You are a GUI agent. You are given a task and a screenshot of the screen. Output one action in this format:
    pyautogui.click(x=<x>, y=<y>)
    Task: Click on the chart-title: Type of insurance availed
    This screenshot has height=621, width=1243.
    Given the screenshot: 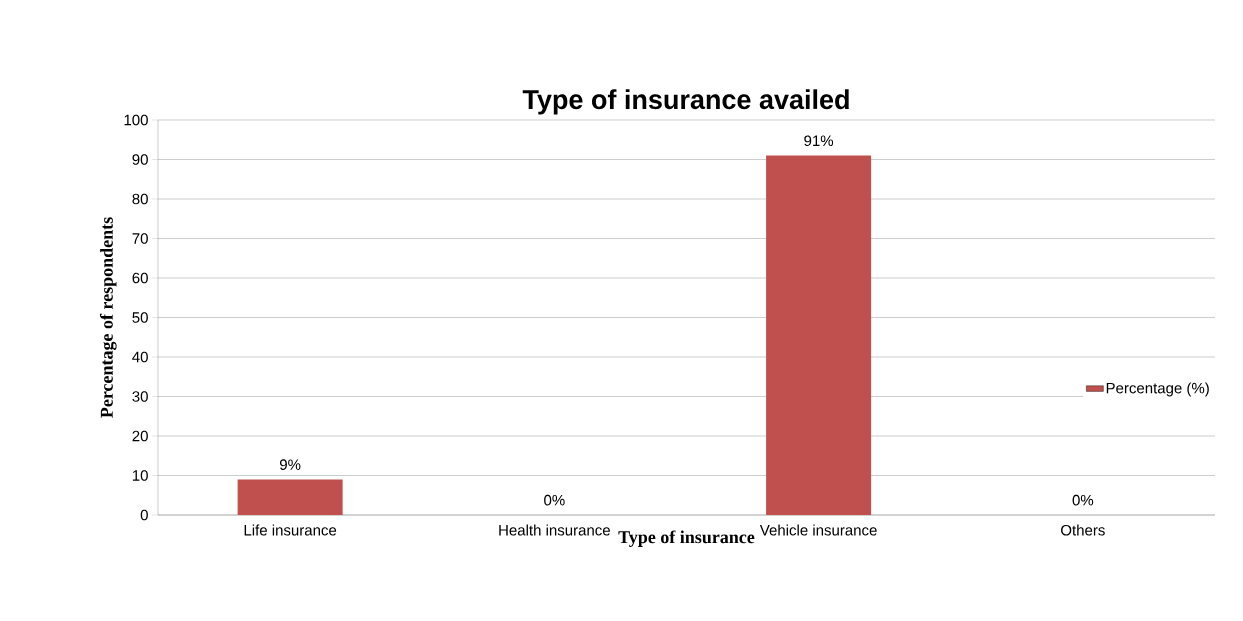 What is the action you would take?
    pyautogui.click(x=685, y=102)
    